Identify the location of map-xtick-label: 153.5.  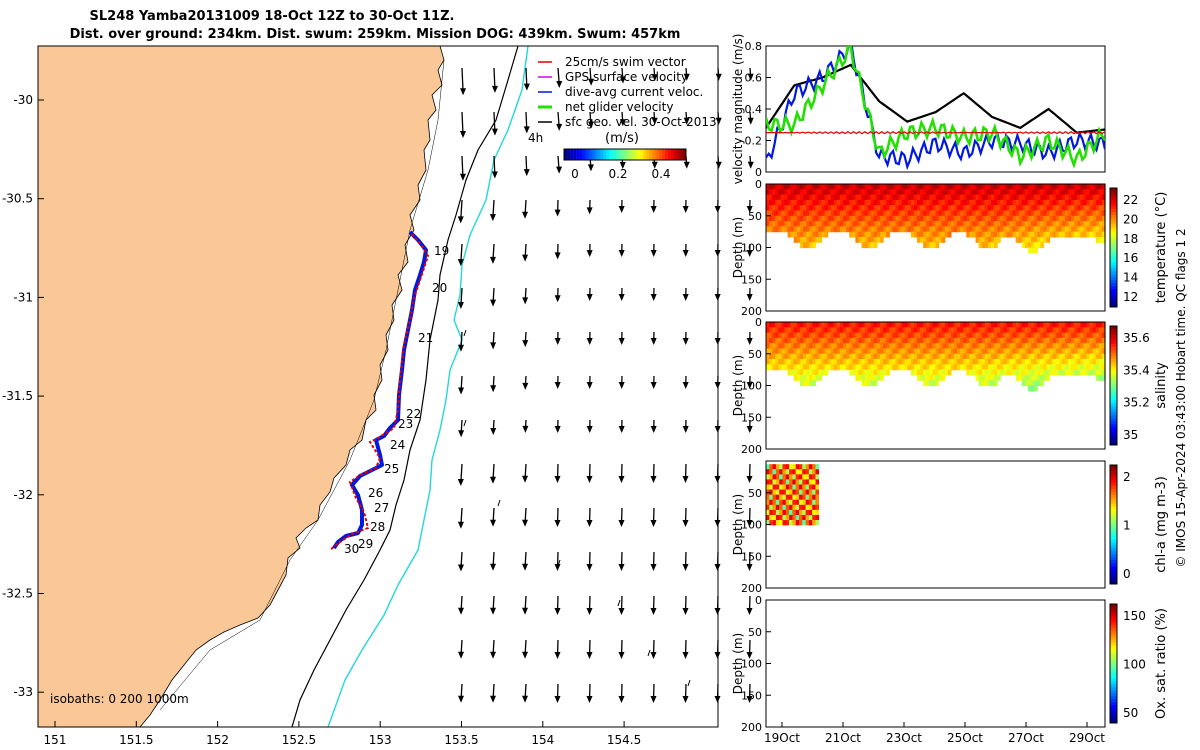
(461, 740).